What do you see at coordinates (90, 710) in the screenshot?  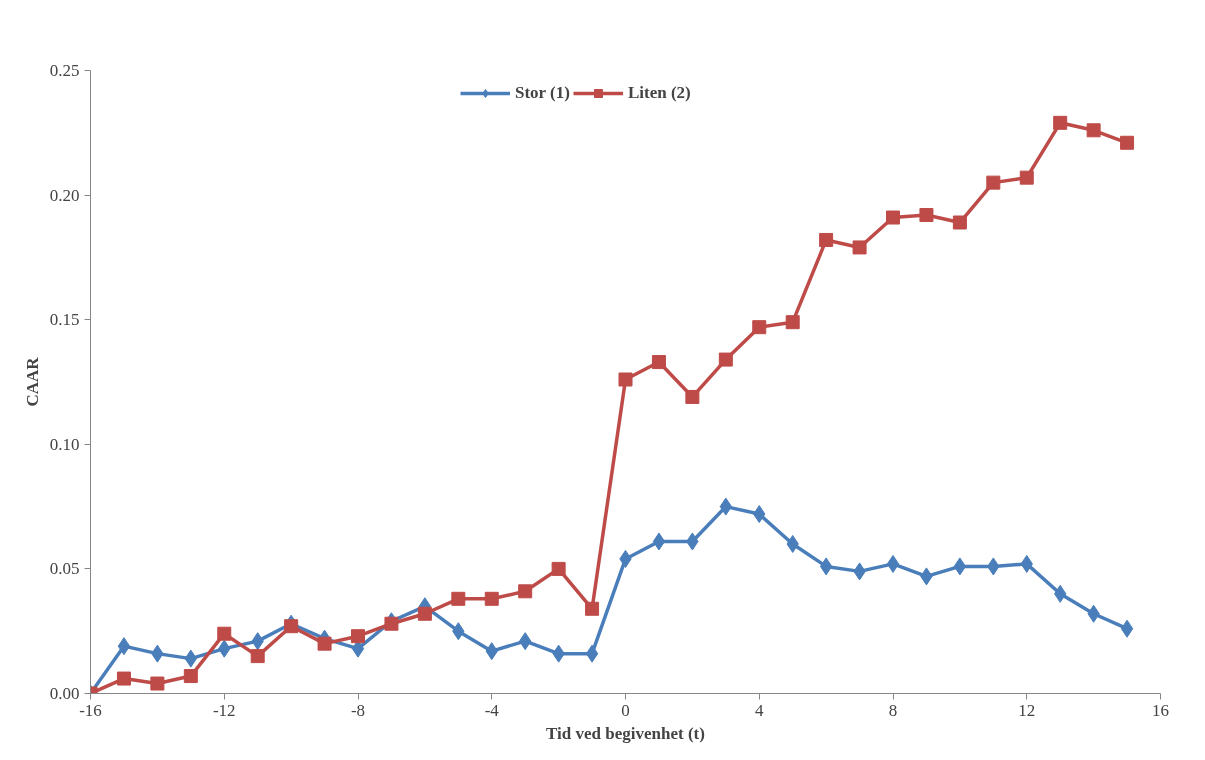 I see `x-tick-label: -16` at bounding box center [90, 710].